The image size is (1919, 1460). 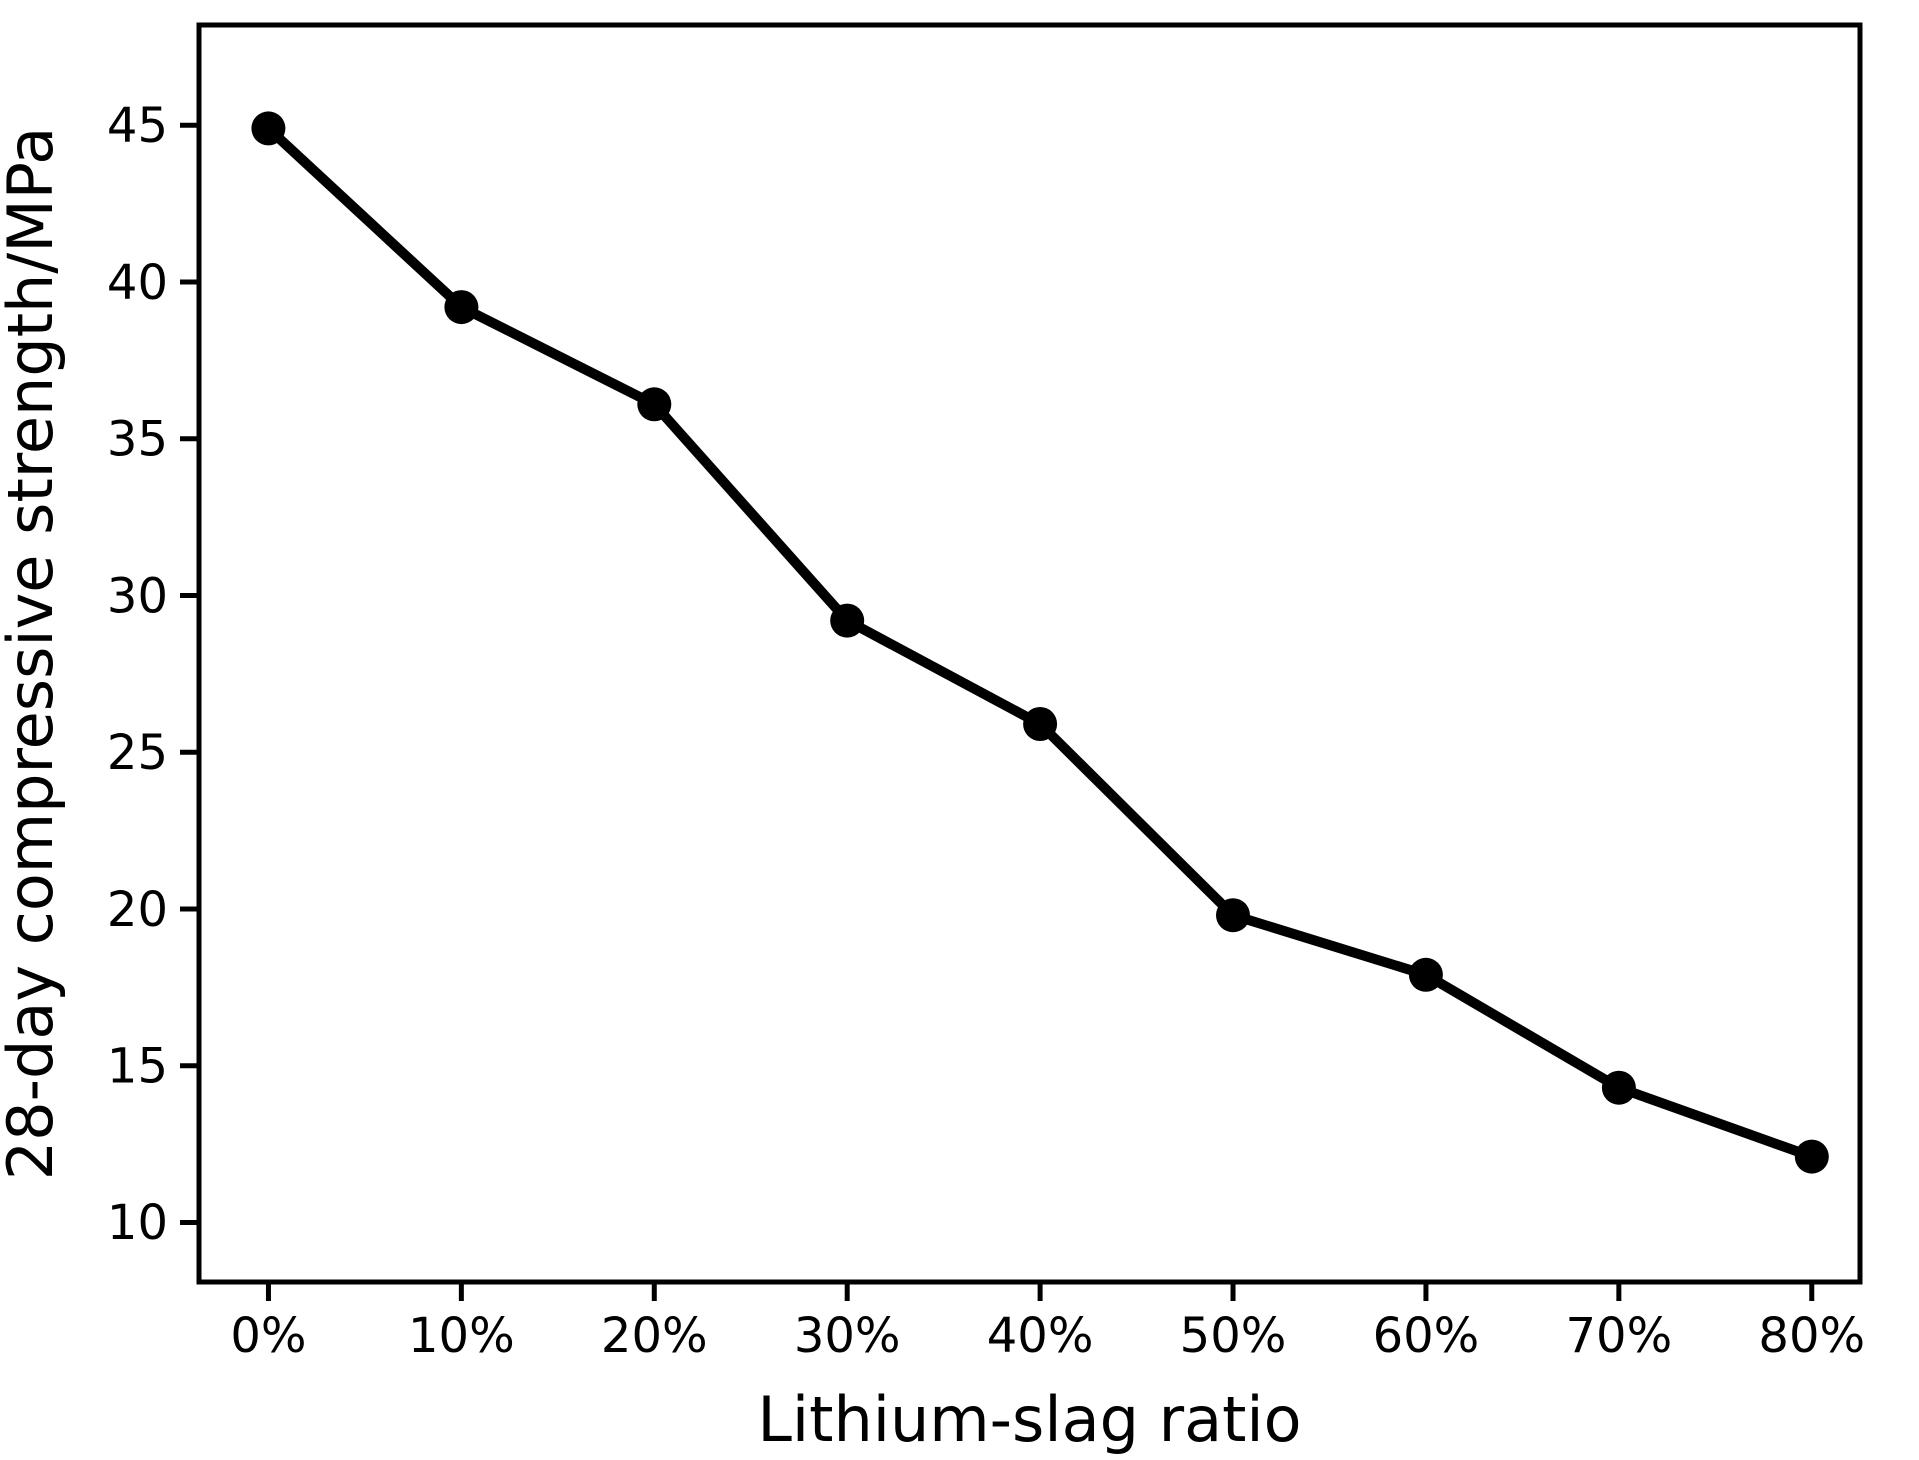 What do you see at coordinates (1233, 1336) in the screenshot?
I see `x-tick-label: 50%` at bounding box center [1233, 1336].